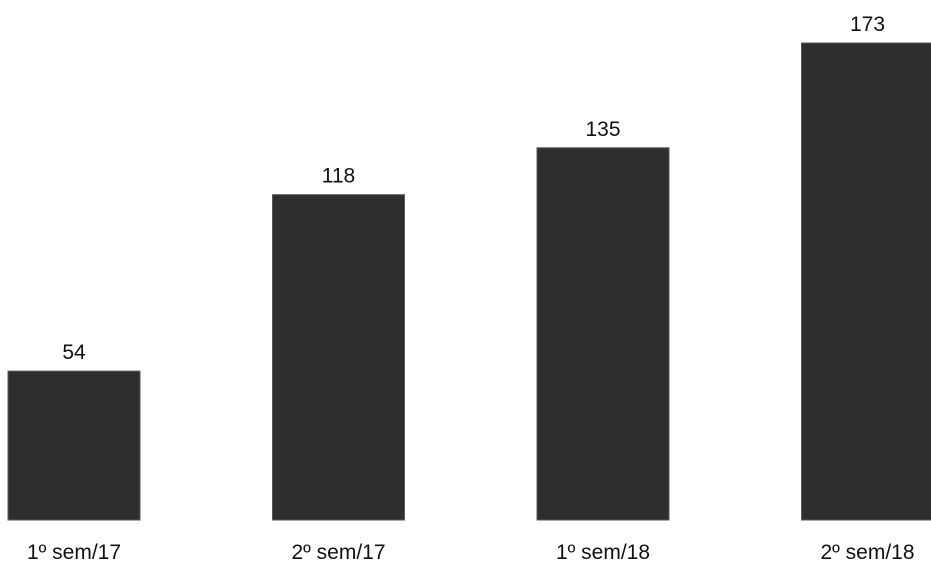 The height and width of the screenshot is (562, 931). Describe the element at coordinates (74, 551) in the screenshot. I see `category-label: 1º sem/17` at that location.